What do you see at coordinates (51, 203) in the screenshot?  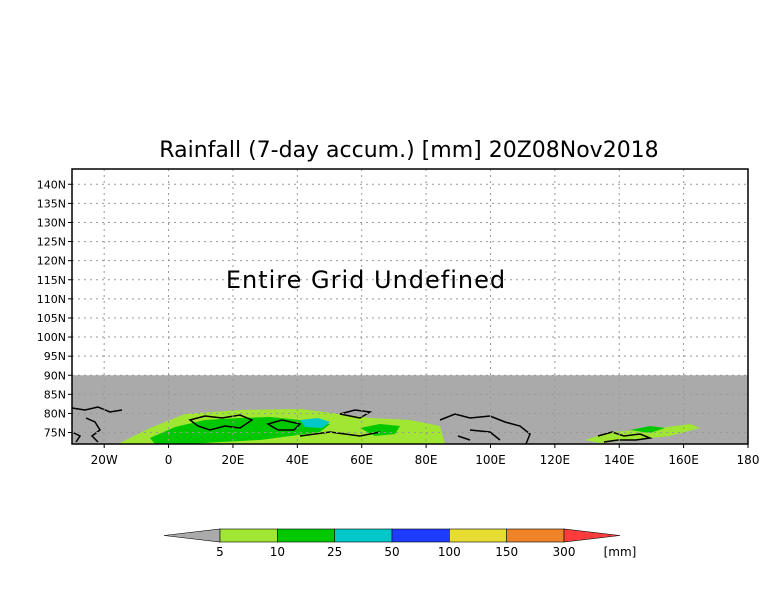 I see `lat-tick-label: 135N` at bounding box center [51, 203].